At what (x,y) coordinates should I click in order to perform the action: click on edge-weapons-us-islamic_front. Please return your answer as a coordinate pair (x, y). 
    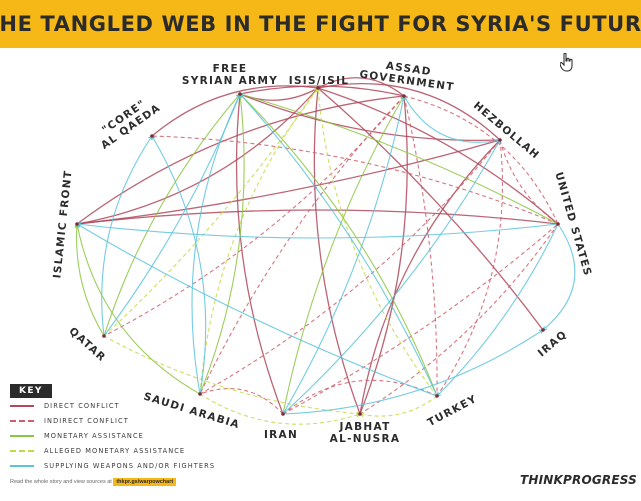
    Looking at the image, I should click on (317, 231).